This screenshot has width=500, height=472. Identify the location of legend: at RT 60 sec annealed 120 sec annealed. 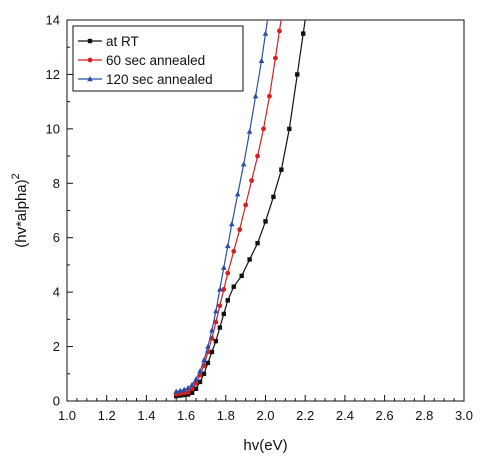
(158, 58).